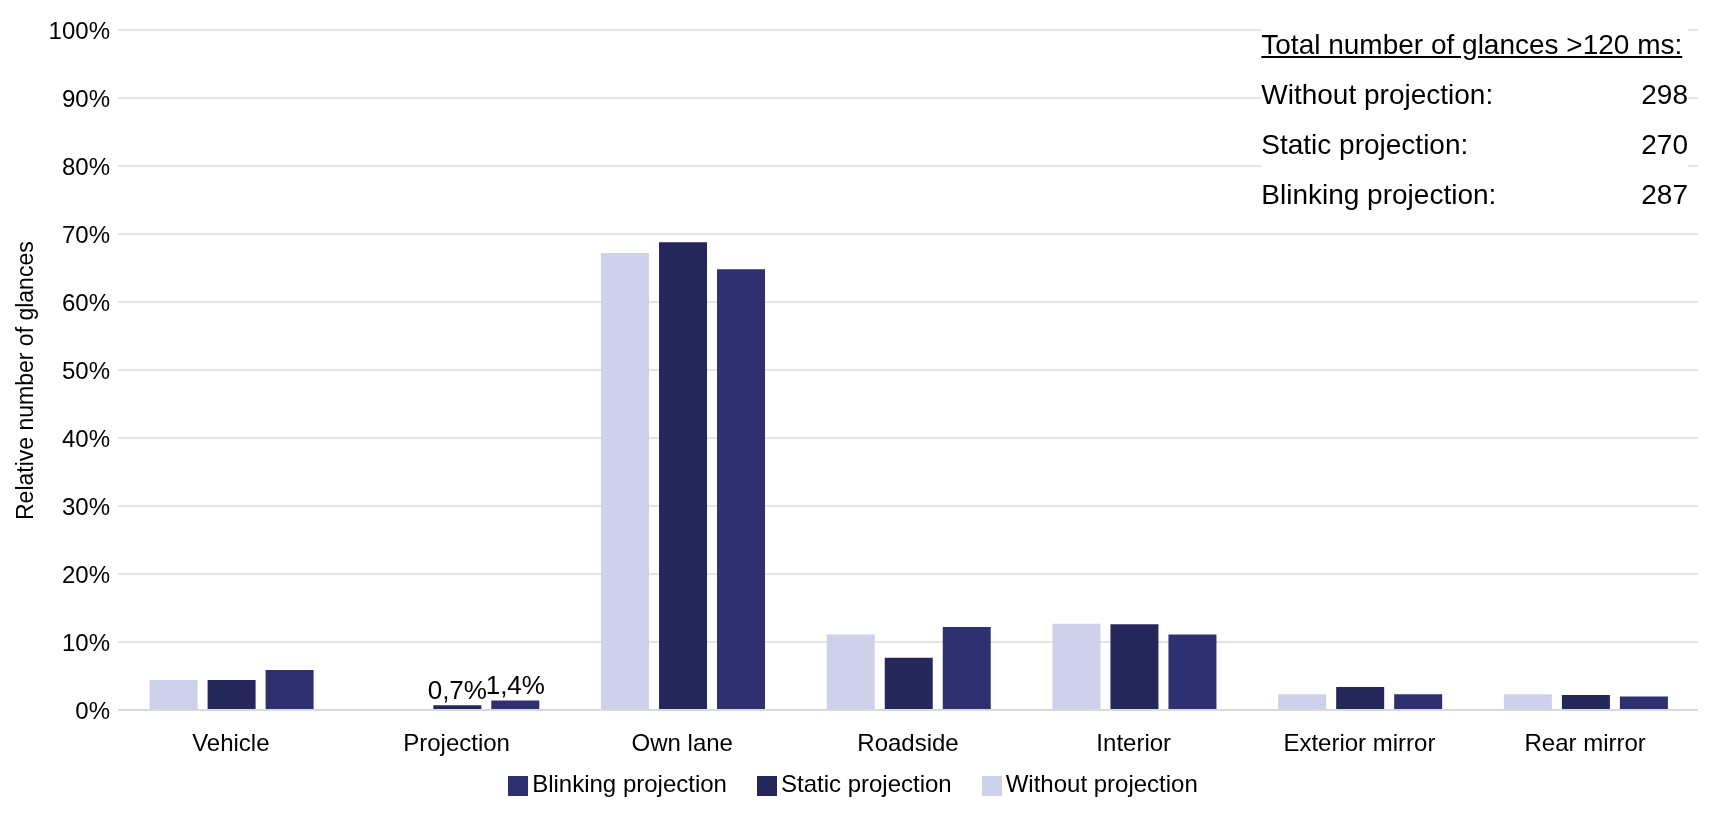  I want to click on y-tick-label: 100%, so click(79, 30).